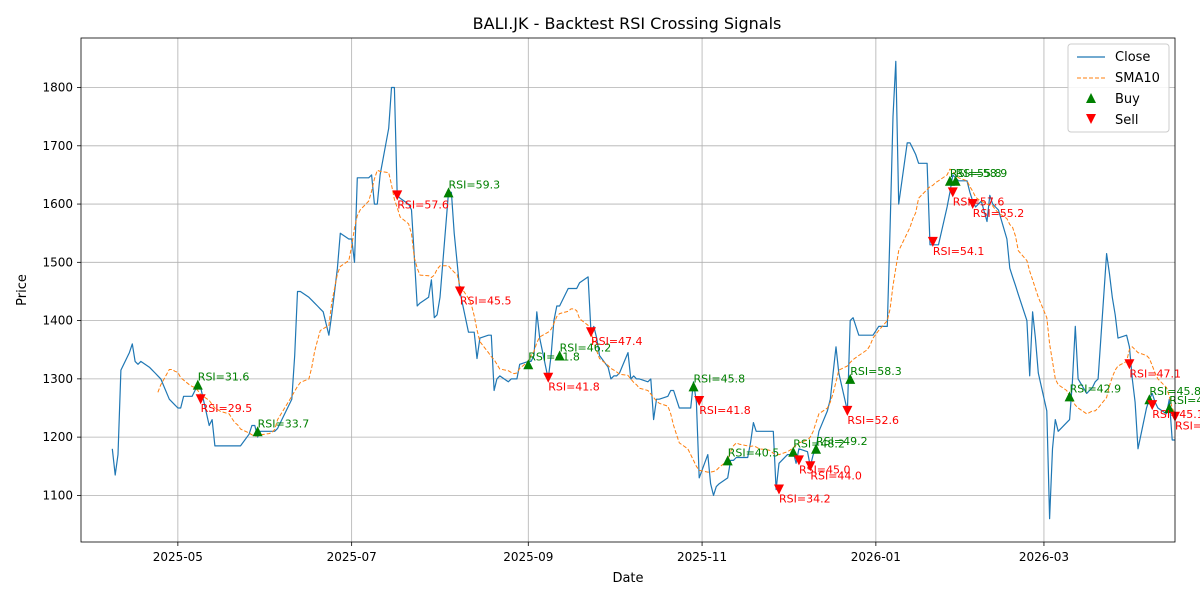  I want to click on y-tick-label: 1700, so click(57, 146).